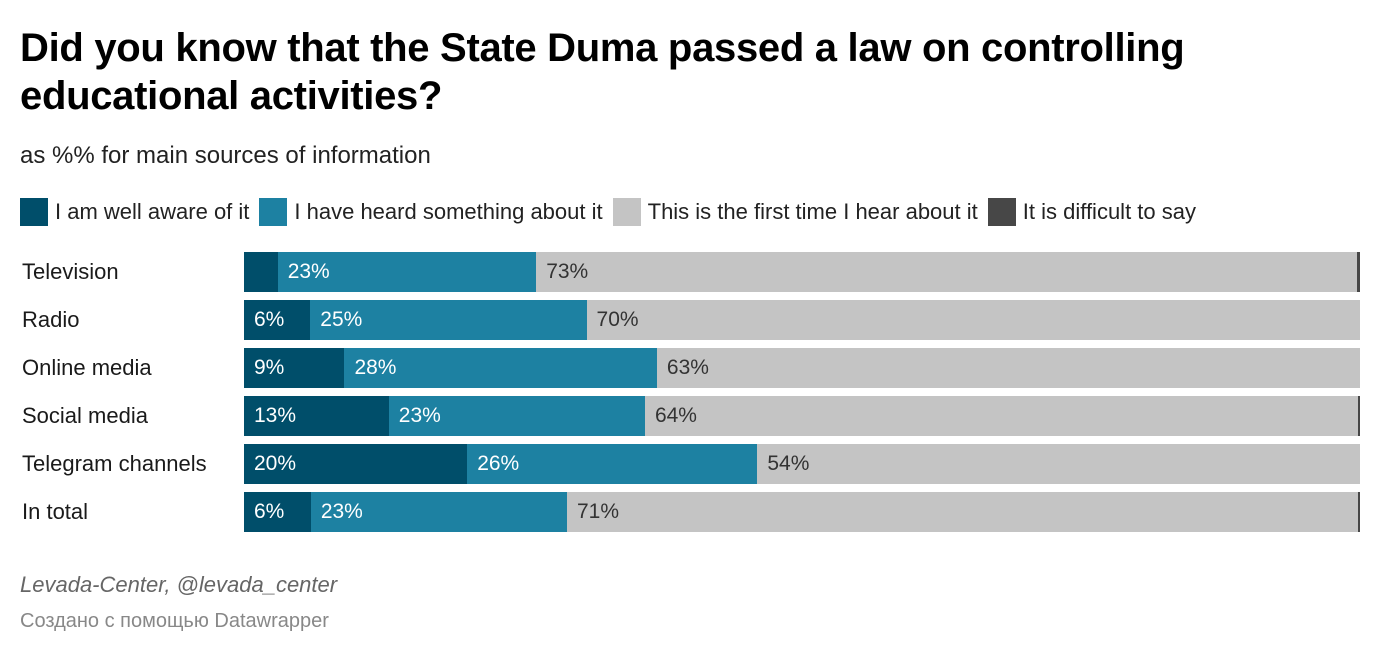 The image size is (1382, 656). I want to click on stacked-bar: 23% 73%, so click(802, 272).